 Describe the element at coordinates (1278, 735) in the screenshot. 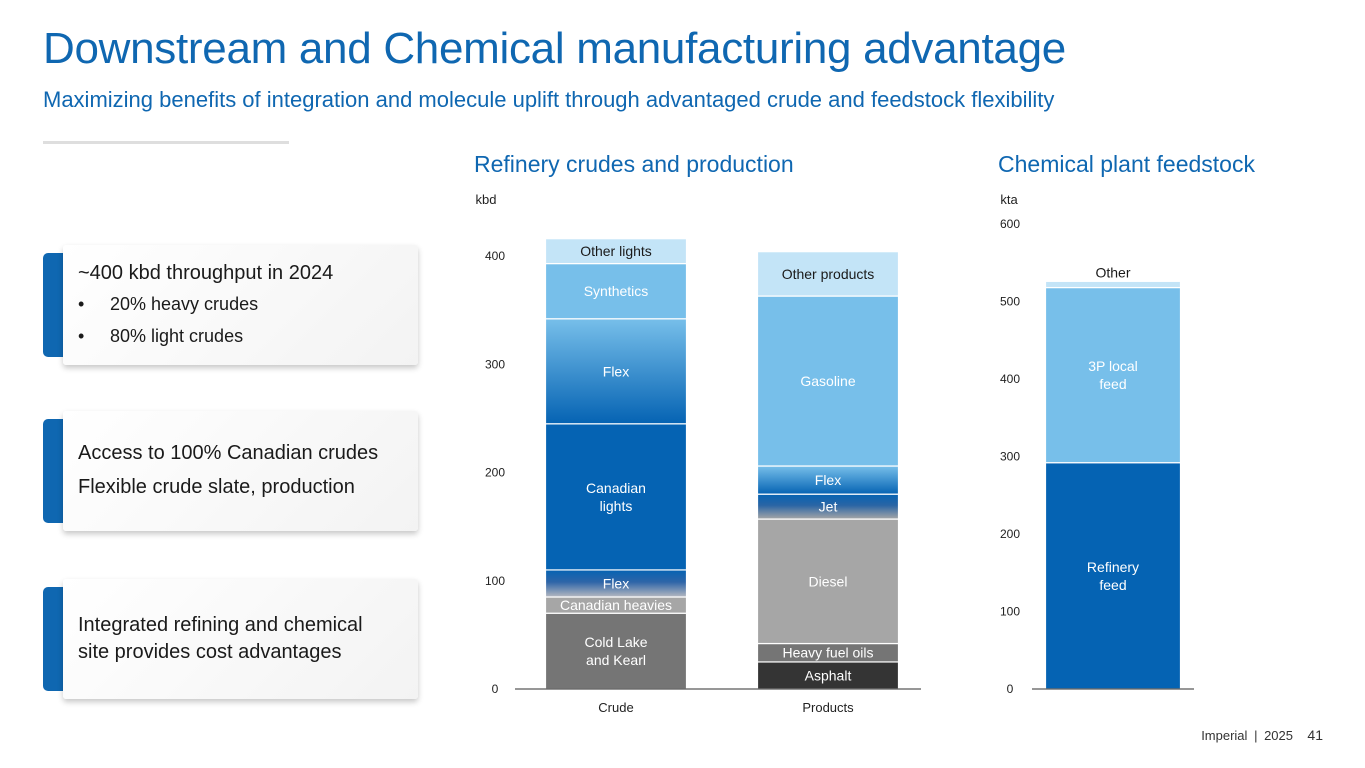

I see `footer-year: 2025` at that location.